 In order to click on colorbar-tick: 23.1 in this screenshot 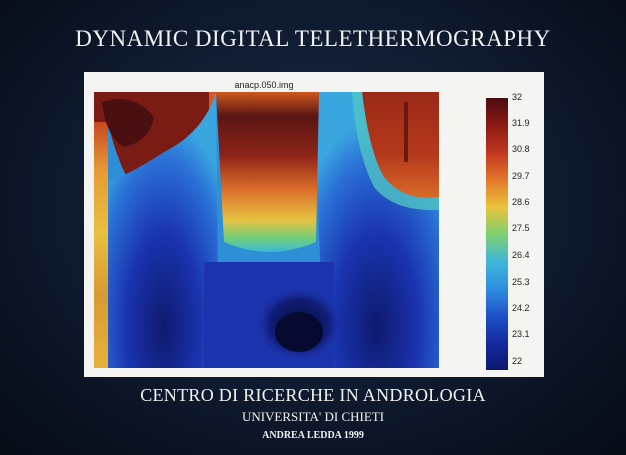, I will do `click(521, 334)`.